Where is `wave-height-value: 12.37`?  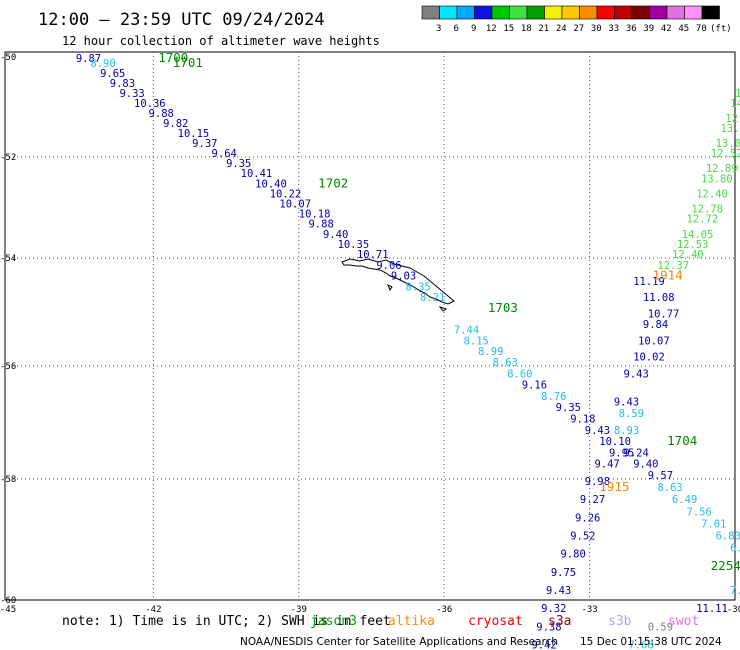 wave-height-value: 12.37 is located at coordinates (673, 266).